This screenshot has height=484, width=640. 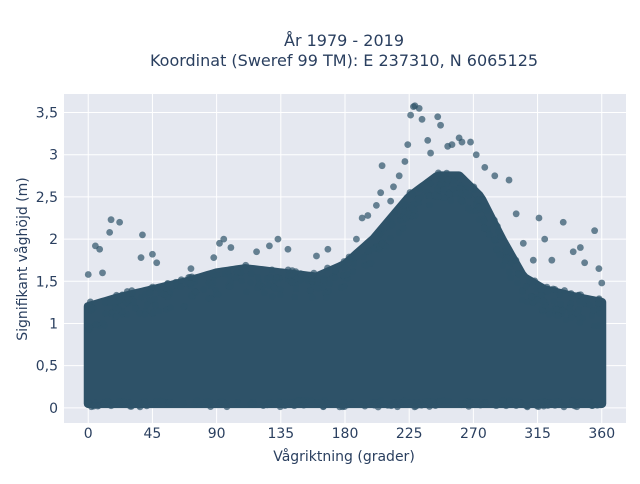 I want to click on y-axis-ticks: 0 0,5 1 1,5 2 2,5 3 3,5, so click(x=47, y=261).